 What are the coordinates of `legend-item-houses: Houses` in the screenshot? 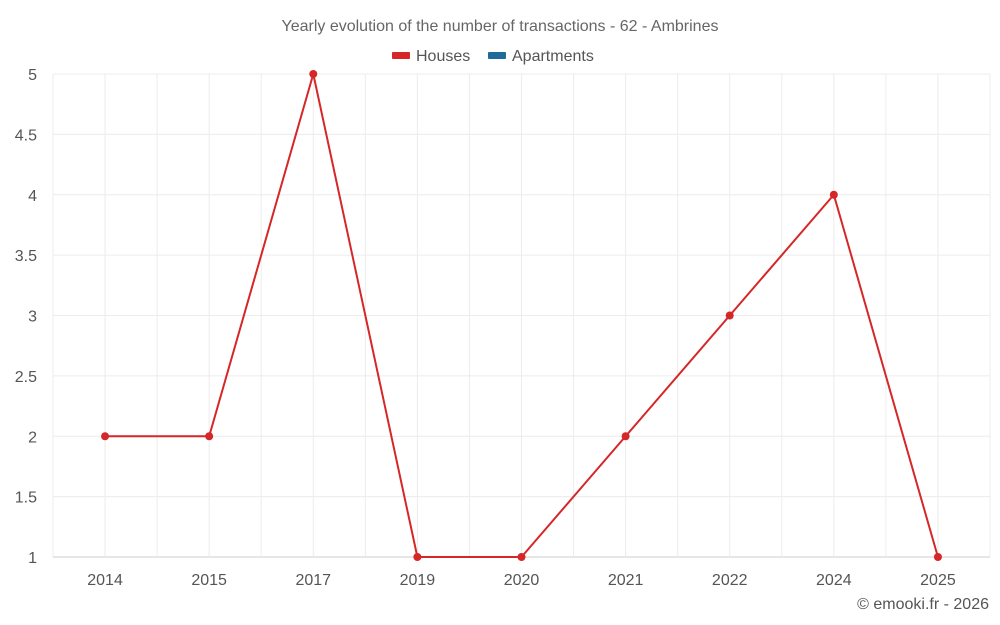 It's located at (431, 56).